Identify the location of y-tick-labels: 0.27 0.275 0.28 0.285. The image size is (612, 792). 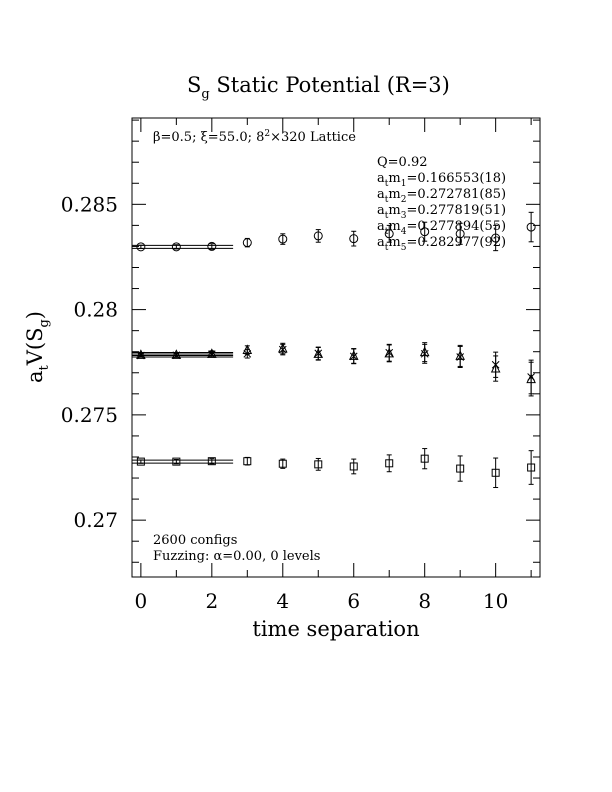
(89, 362).